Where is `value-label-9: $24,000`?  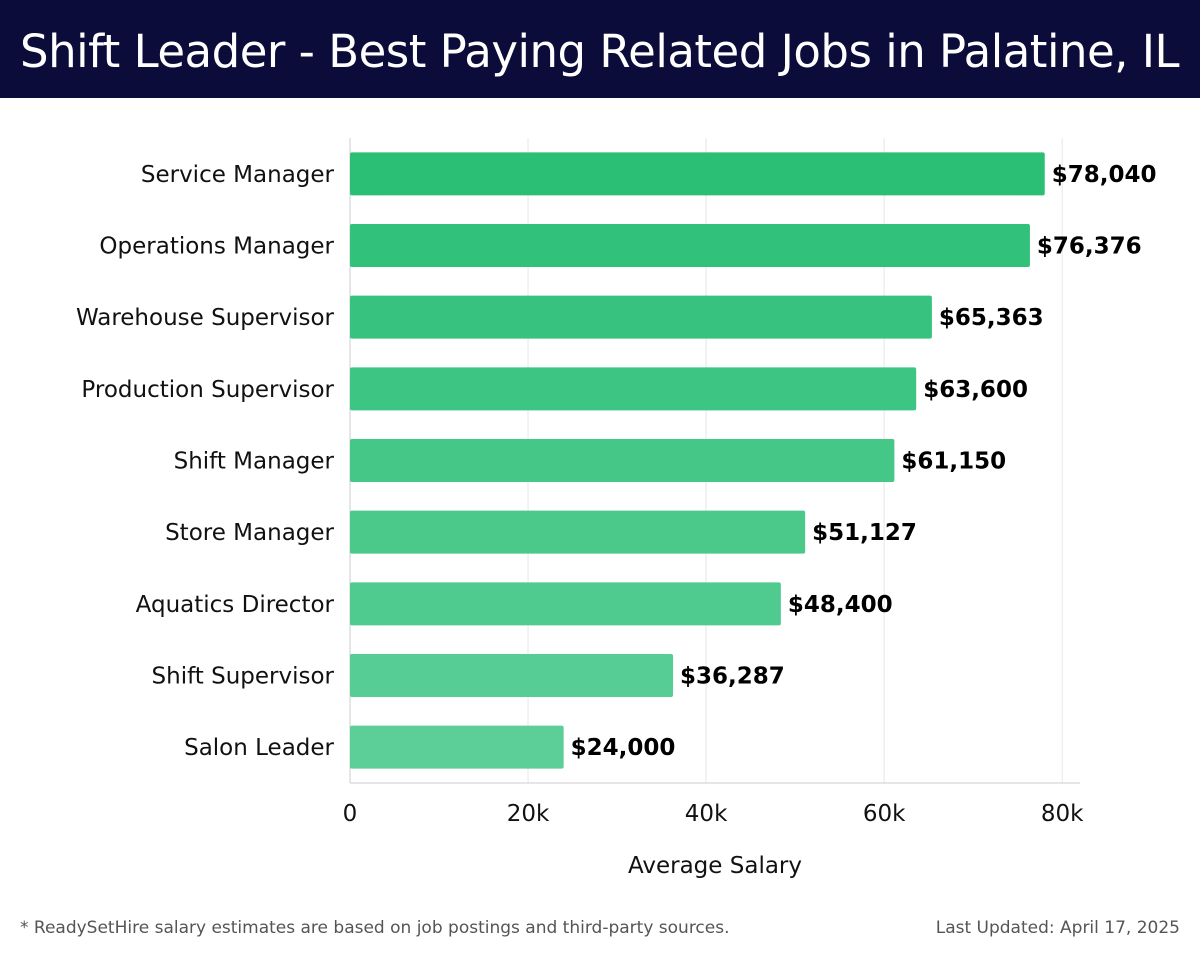
value-label-9: $24,000 is located at coordinates (623, 748).